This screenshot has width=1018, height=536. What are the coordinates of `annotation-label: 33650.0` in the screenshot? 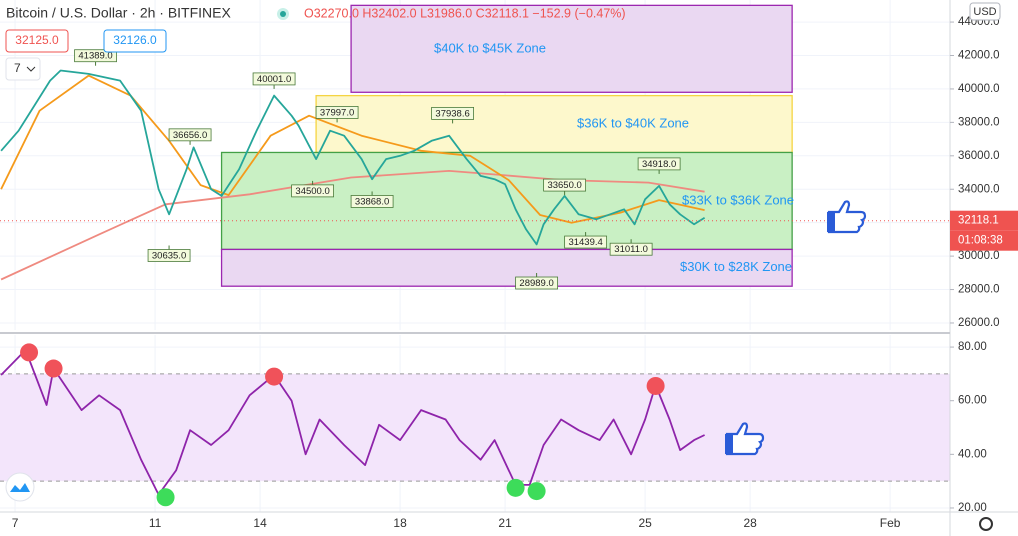 It's located at (564, 185).